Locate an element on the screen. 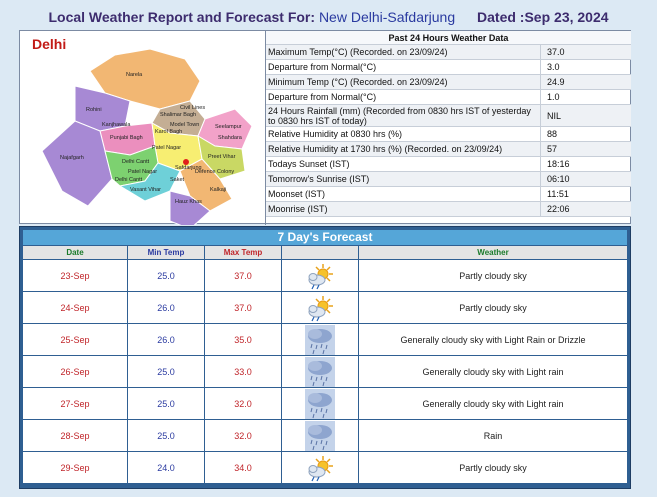 Image resolution: width=657 pixels, height=497 pixels. past-data-value: 22:06 is located at coordinates (585, 209).